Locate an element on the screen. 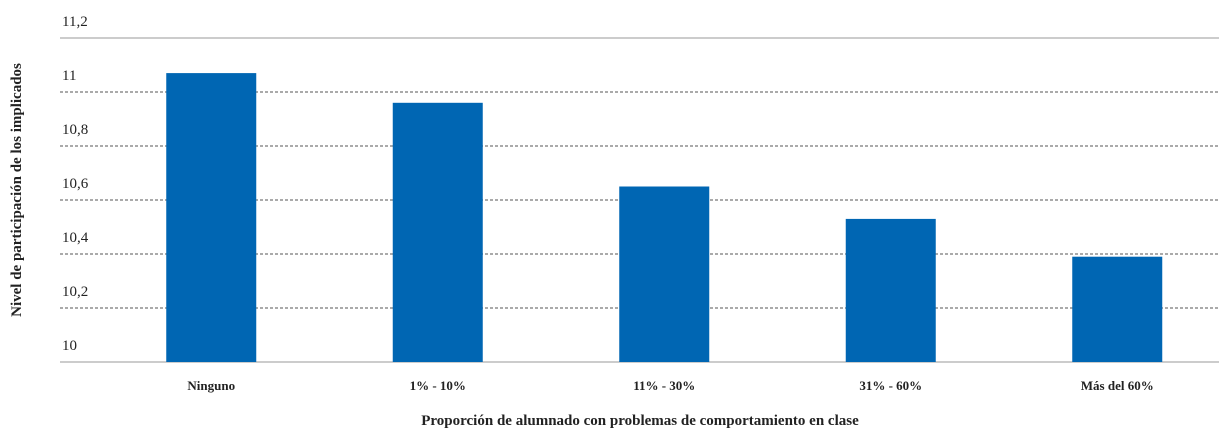 The width and height of the screenshot is (1219, 432). y-axis-title: Nivel de participación de los implicados is located at coordinates (17, 190).